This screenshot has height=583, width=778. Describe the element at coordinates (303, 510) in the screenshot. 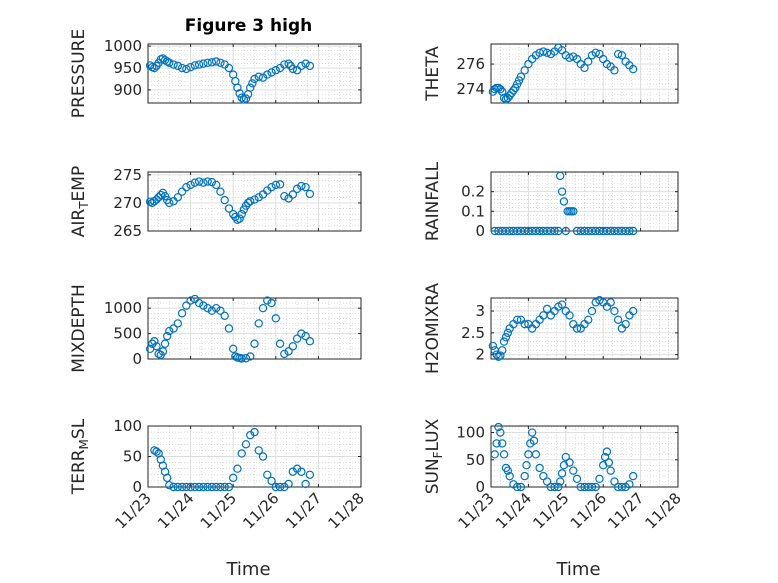

I see `x-tick-label: 11/27` at that location.